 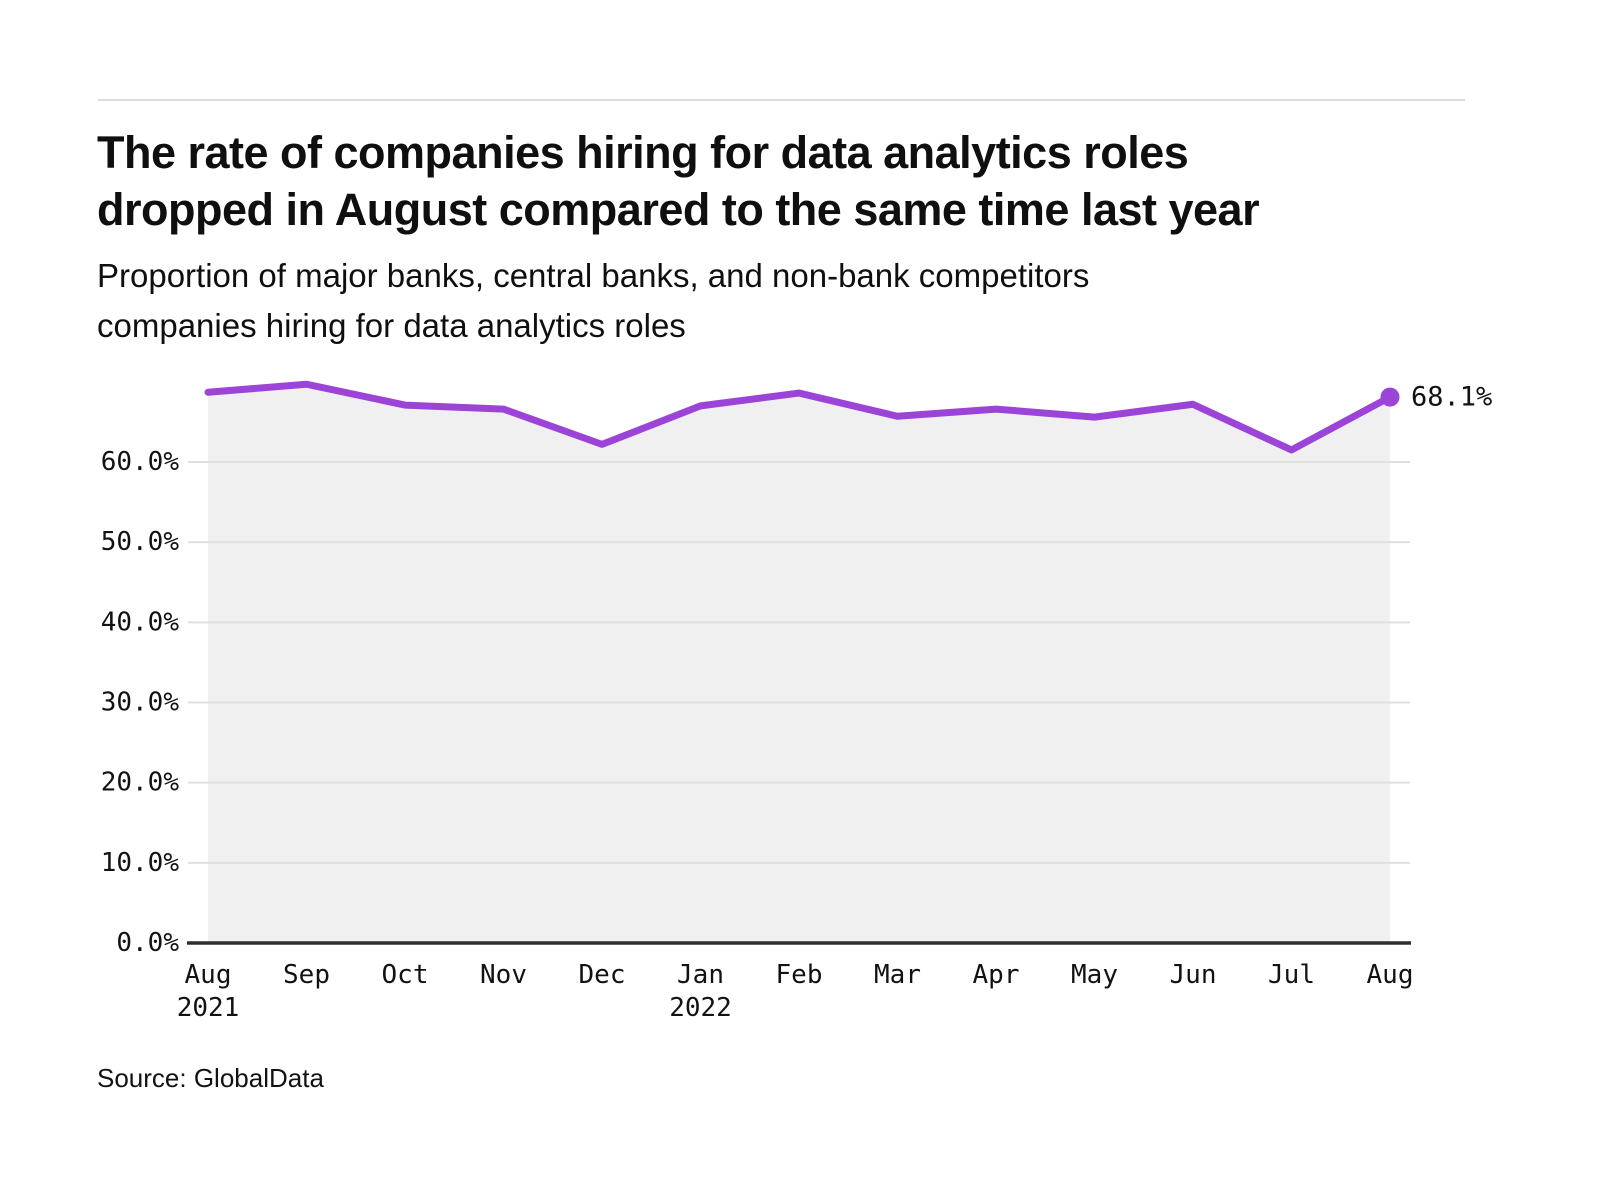 What do you see at coordinates (147, 943) in the screenshot?
I see `y-tick-label-0: 0.0%` at bounding box center [147, 943].